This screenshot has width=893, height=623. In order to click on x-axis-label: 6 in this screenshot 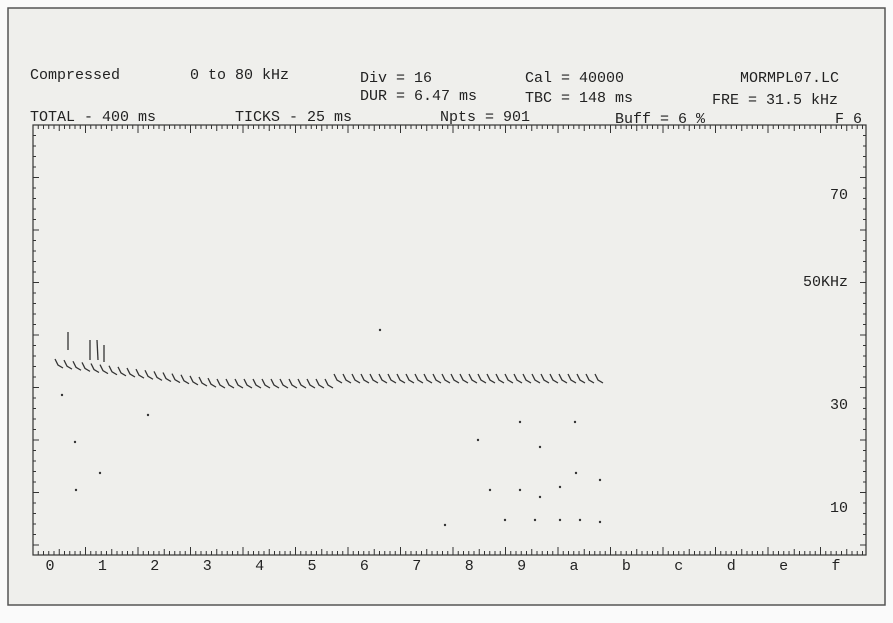, I will do `click(364, 566)`.